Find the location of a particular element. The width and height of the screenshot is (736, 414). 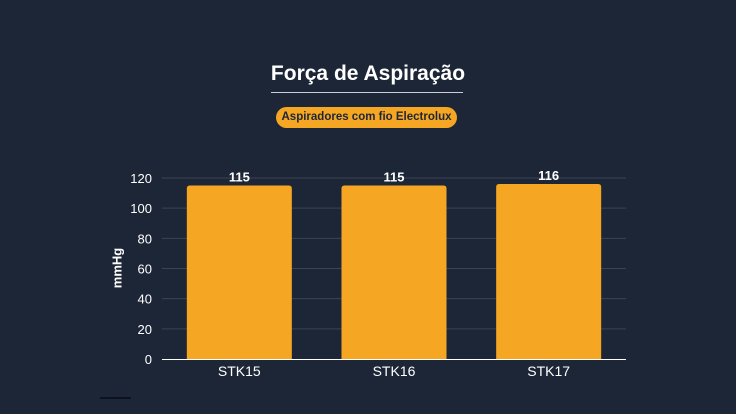

bar-stk16 is located at coordinates (394, 272).